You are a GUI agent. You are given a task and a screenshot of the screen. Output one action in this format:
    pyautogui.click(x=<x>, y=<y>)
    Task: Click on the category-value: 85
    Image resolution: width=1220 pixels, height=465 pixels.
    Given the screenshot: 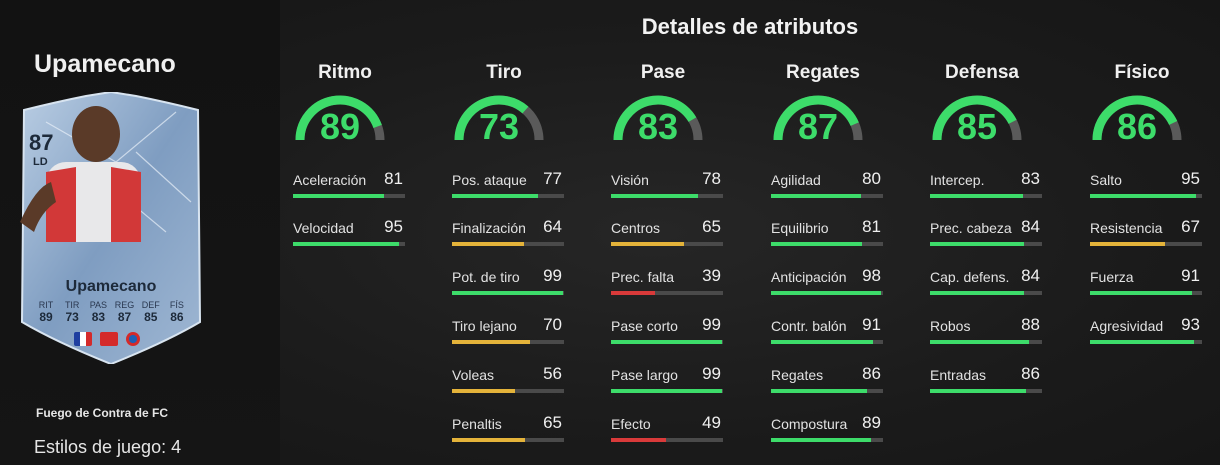 What is the action you would take?
    pyautogui.click(x=977, y=126)
    